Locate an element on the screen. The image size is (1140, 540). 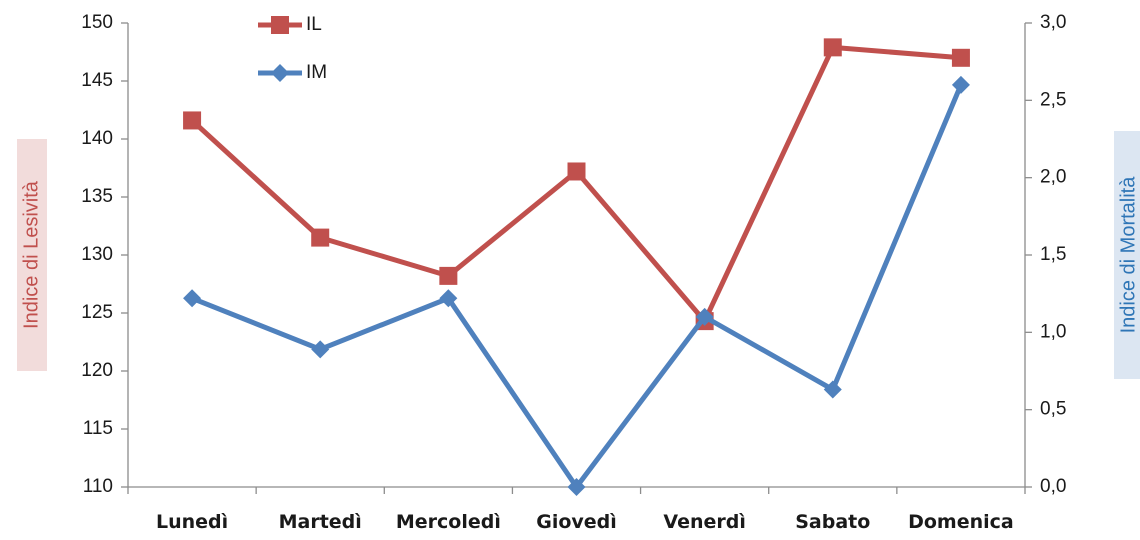
y-right-tick-label: 1,5 is located at coordinates (1053, 254).